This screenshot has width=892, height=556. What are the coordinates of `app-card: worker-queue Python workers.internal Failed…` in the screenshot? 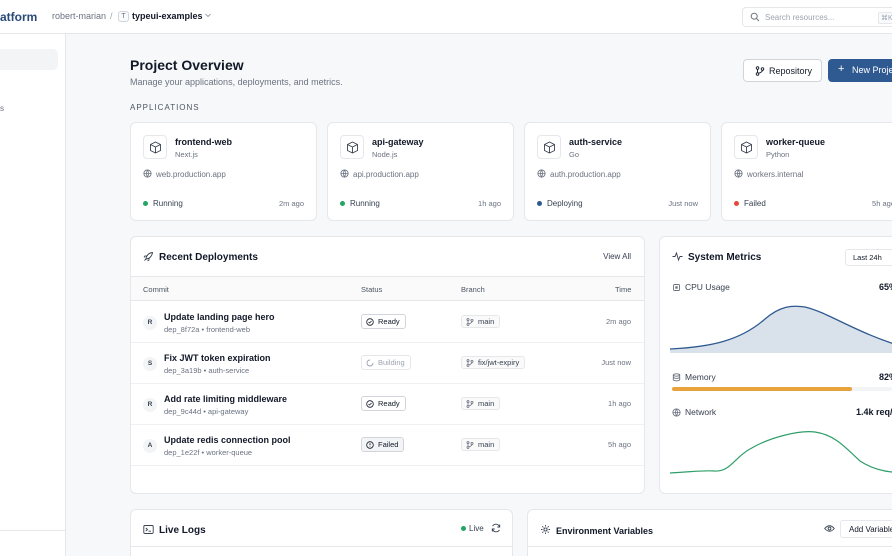 It's located at (806, 171).